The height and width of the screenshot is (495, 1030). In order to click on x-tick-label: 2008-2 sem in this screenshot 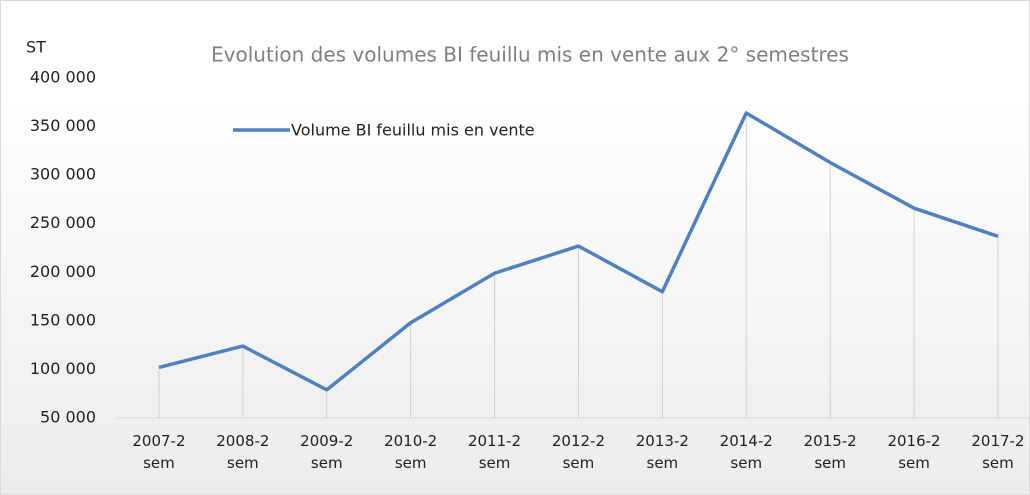, I will do `click(243, 452)`.